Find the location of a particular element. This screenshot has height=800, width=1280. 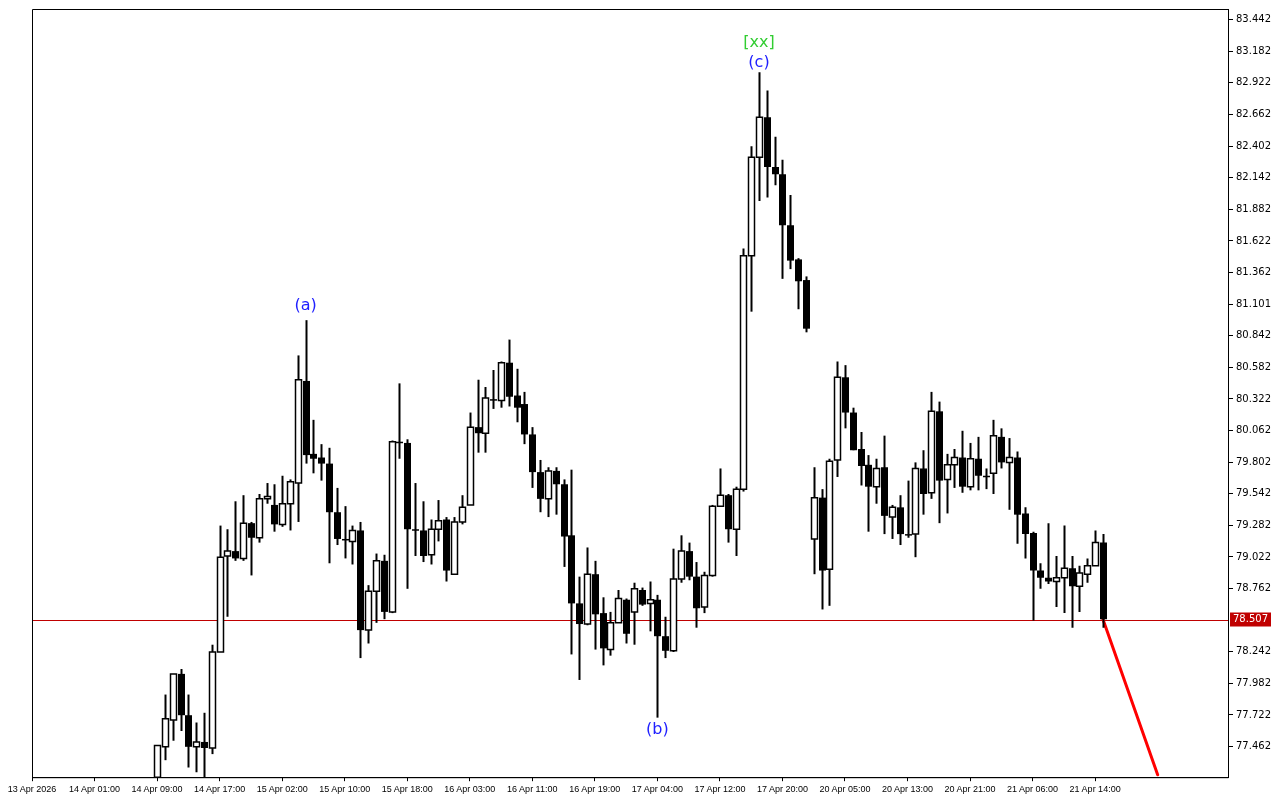

x-tick-label: 14 Apr 17:00 is located at coordinates (220, 789).